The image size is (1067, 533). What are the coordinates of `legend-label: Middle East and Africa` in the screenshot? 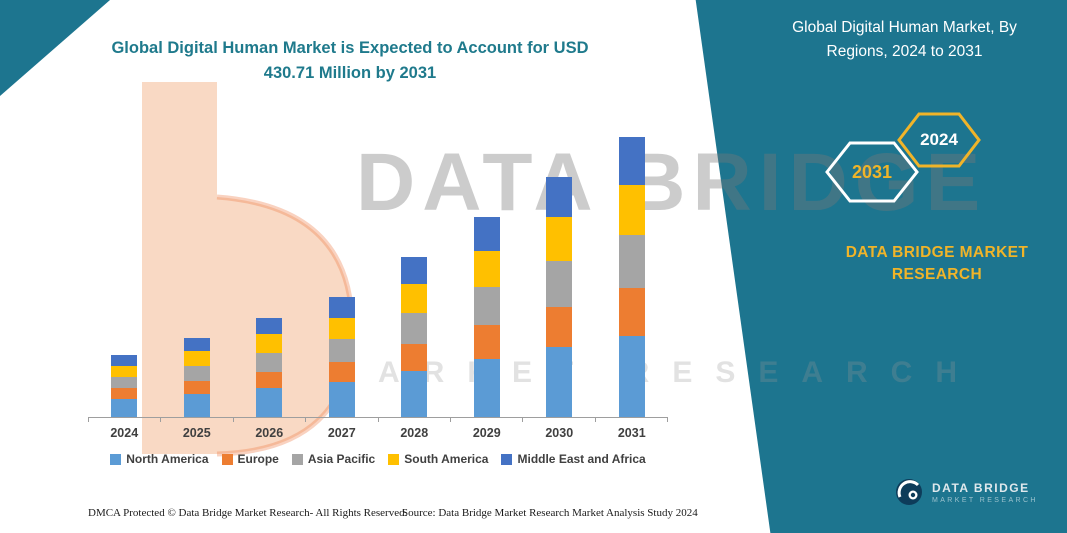 It's located at (581, 459).